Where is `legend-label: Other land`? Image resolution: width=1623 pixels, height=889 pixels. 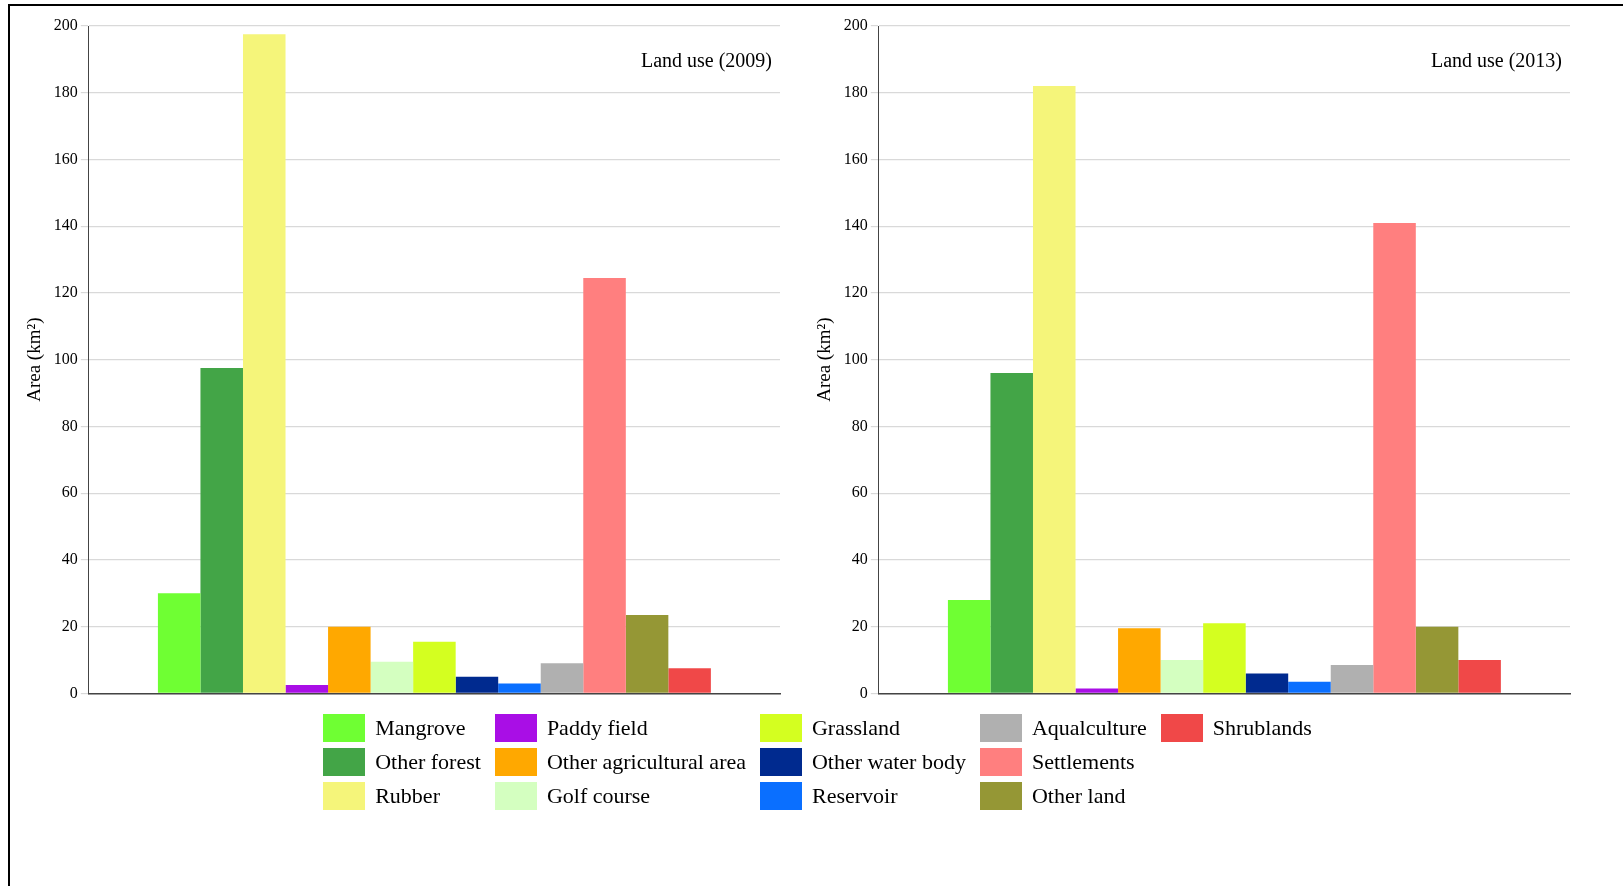 legend-label: Other land is located at coordinates (1078, 796).